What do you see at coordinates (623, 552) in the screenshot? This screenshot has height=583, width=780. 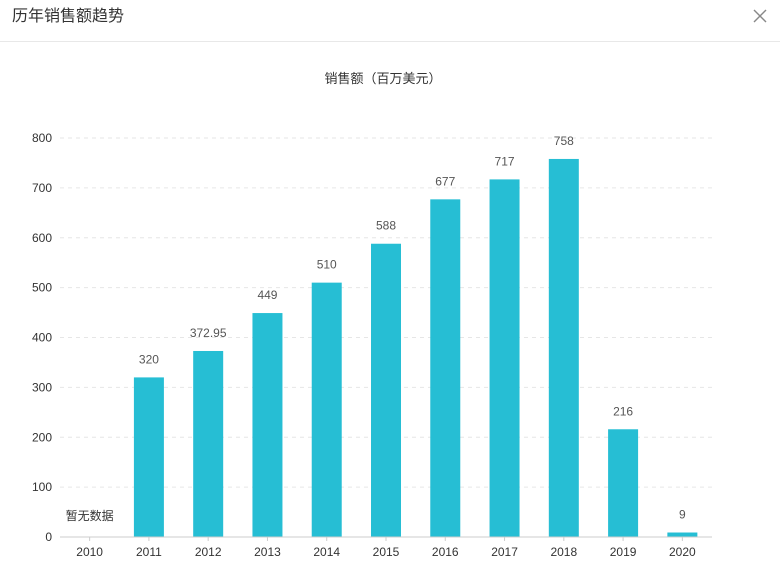 I see `x-tick-label-2019: 2019` at bounding box center [623, 552].